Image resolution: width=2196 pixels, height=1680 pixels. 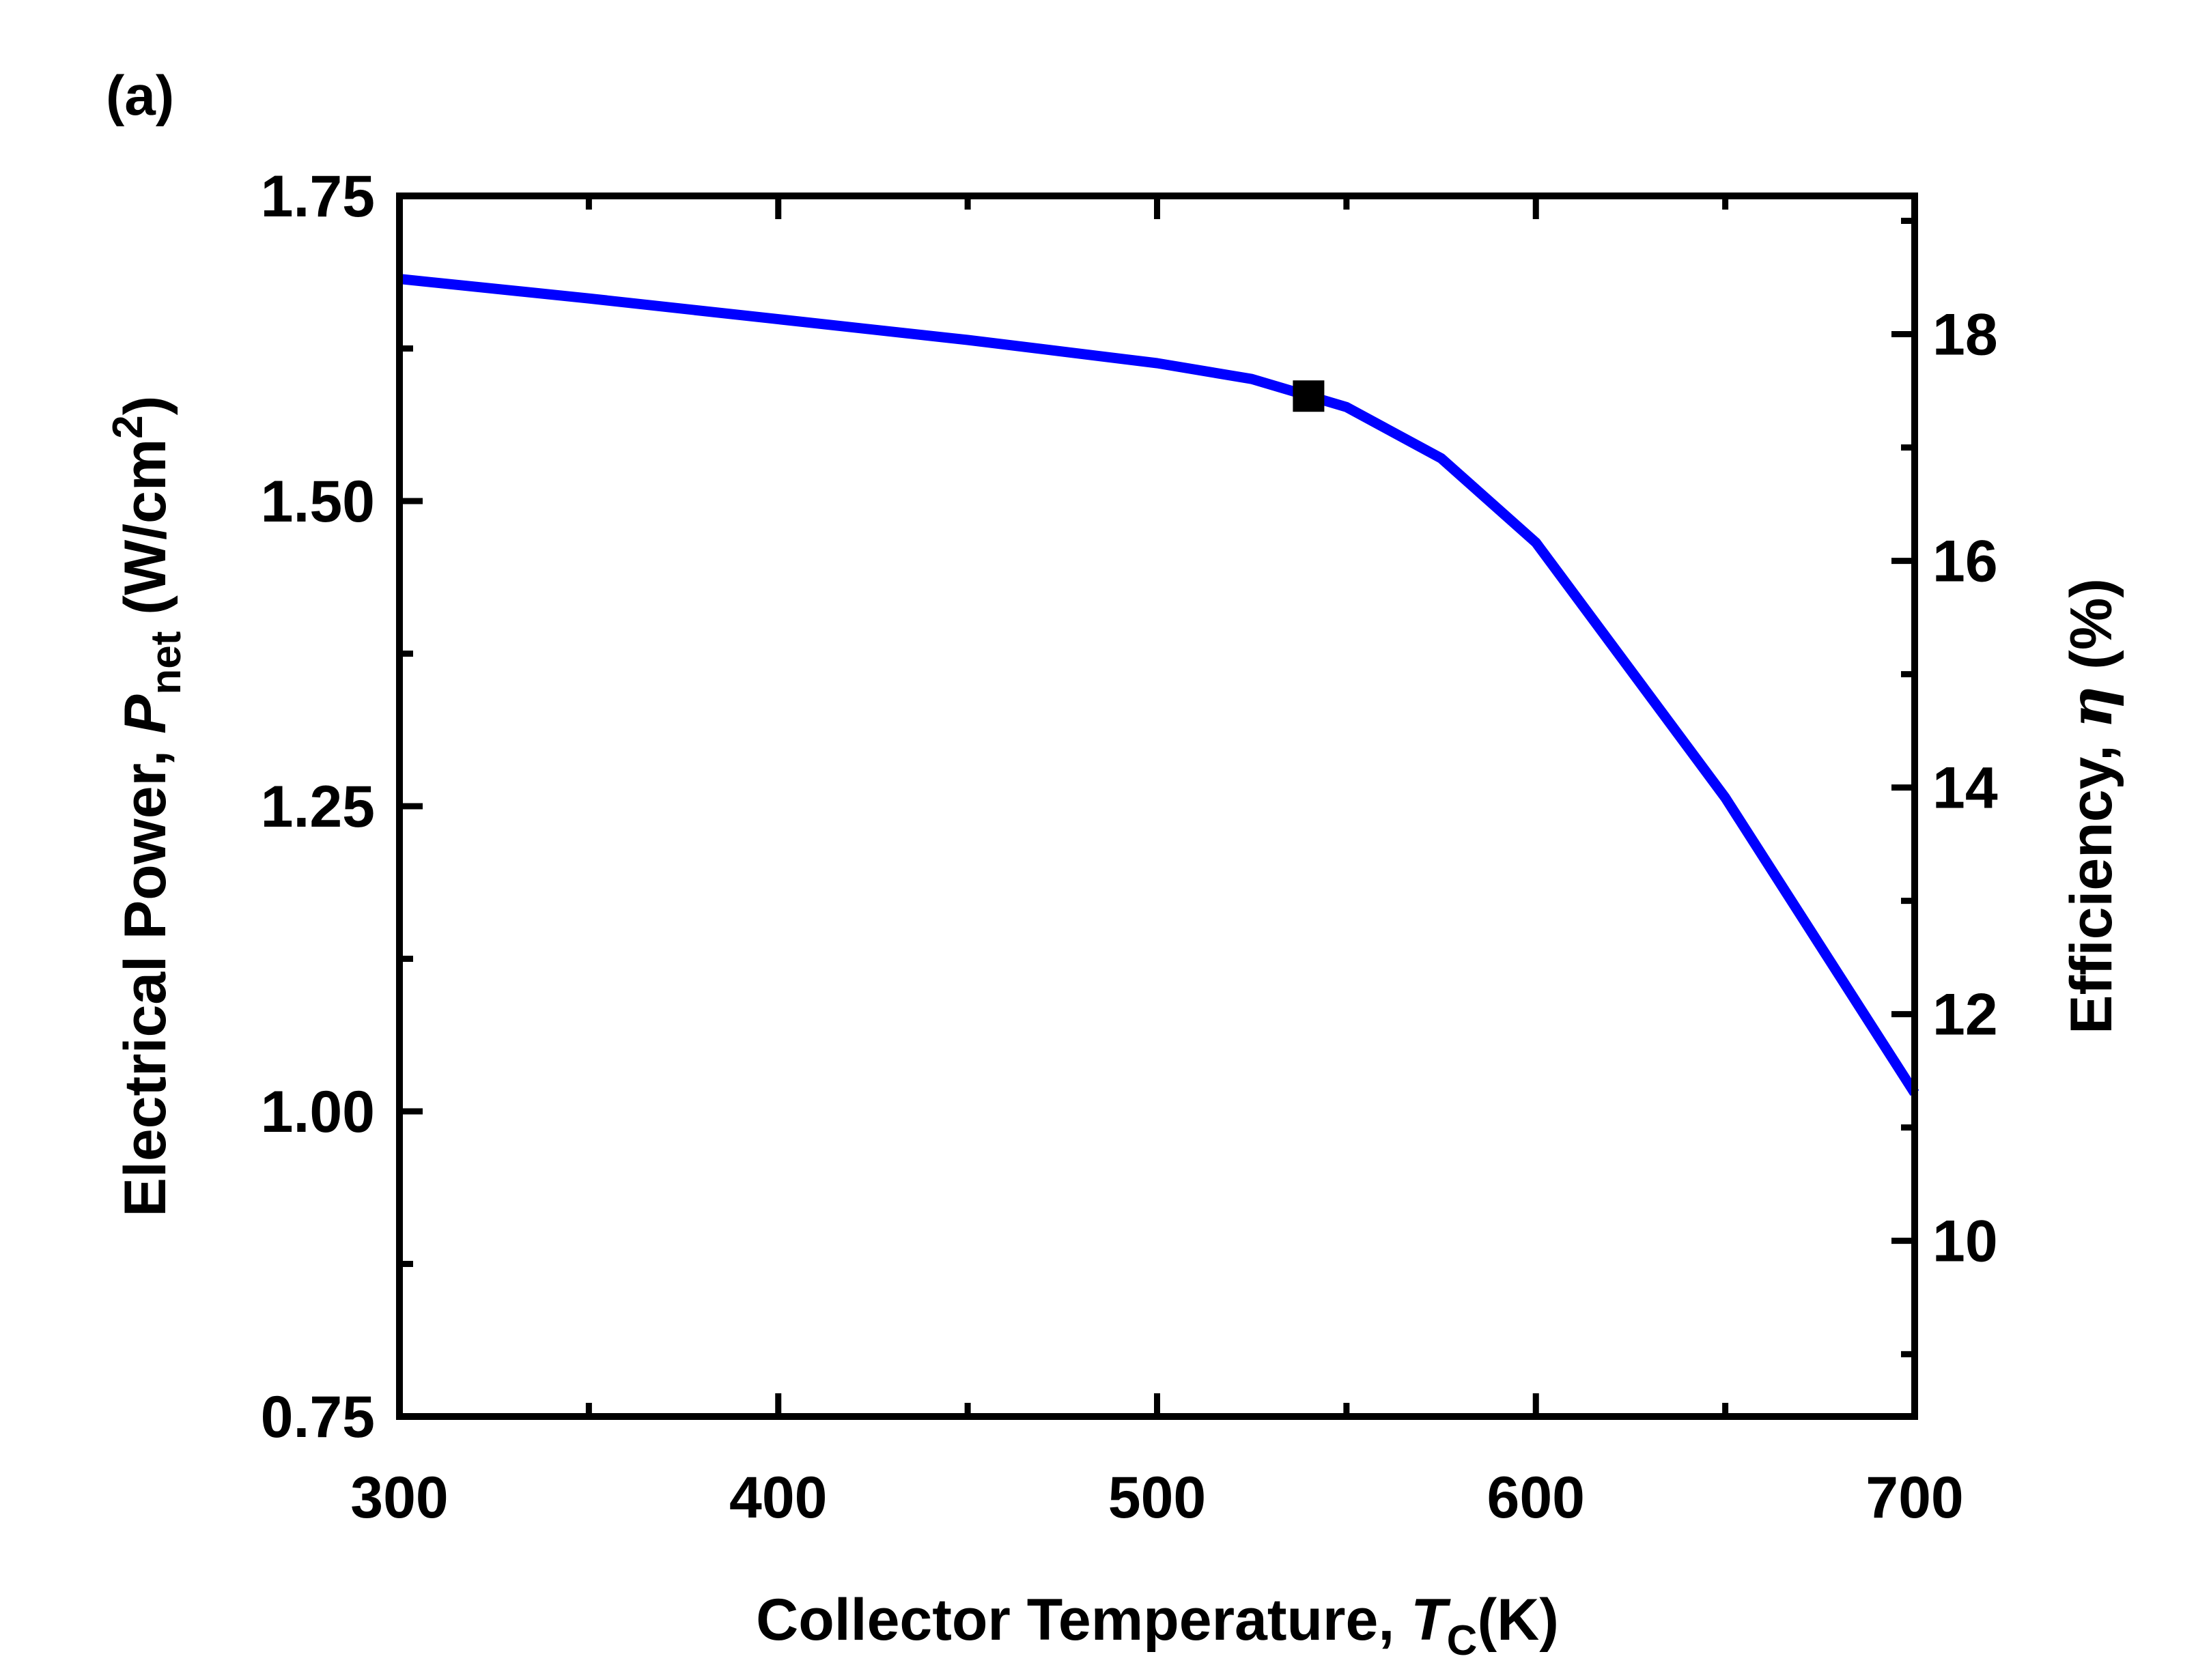 I want to click on y-left-axis-title: Electrical Power, Pnet (W/cm2), so click(x=147, y=806).